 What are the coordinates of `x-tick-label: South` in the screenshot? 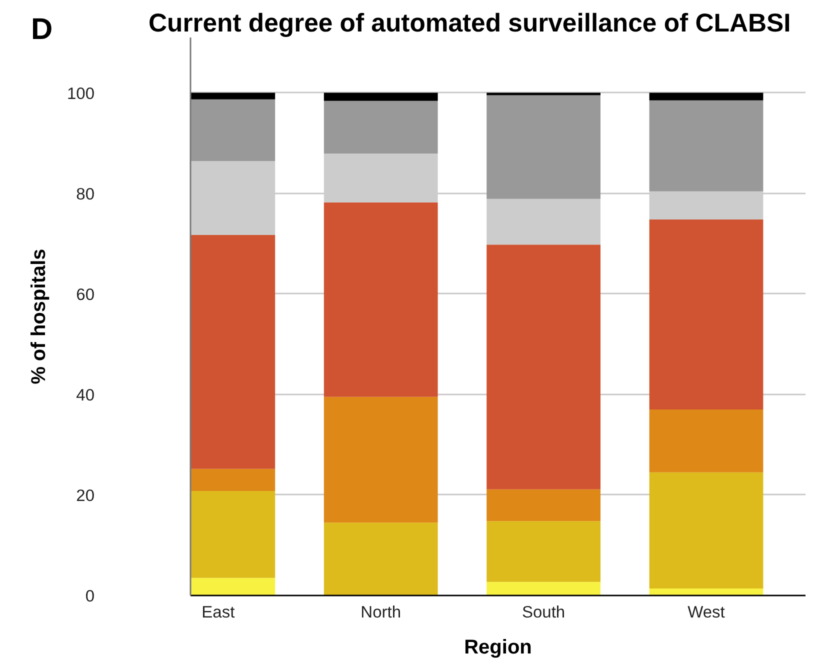 It's located at (544, 613).